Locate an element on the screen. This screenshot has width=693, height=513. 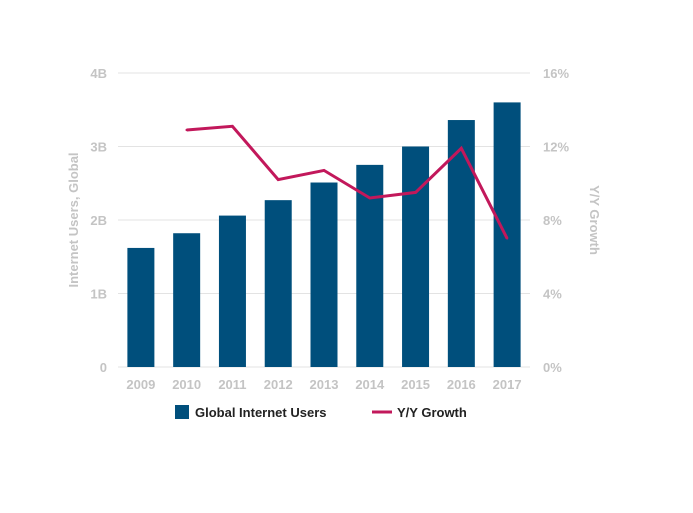
x-tick-label: 2015 is located at coordinates (415, 384).